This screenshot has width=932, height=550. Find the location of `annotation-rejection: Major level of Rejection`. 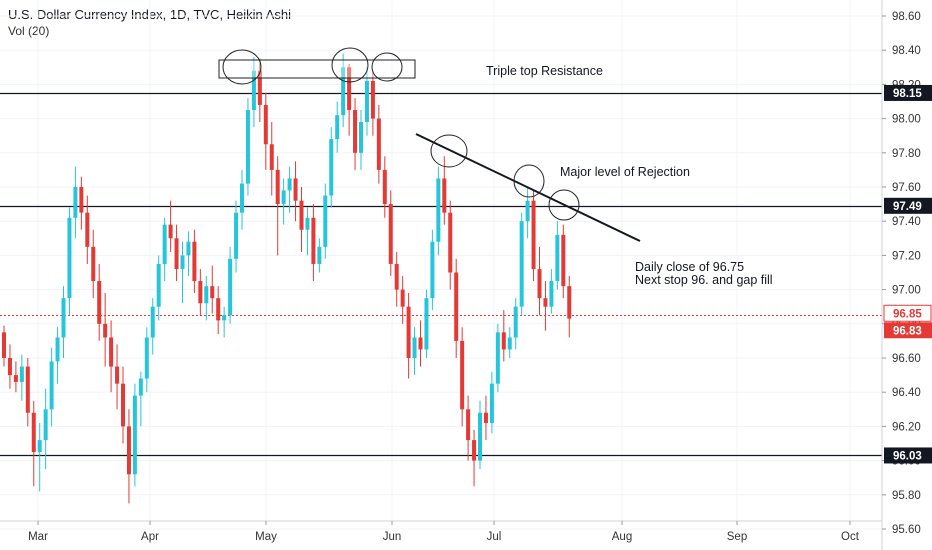

annotation-rejection: Major level of Rejection is located at coordinates (625, 172).